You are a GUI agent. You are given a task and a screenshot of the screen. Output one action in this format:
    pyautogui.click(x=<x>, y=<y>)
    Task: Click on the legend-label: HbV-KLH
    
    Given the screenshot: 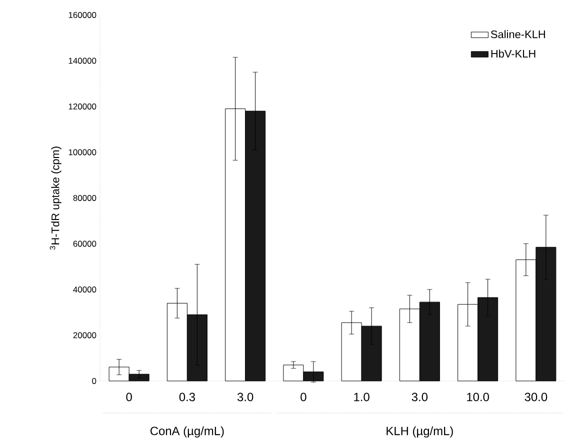 What is the action you would take?
    pyautogui.click(x=513, y=54)
    